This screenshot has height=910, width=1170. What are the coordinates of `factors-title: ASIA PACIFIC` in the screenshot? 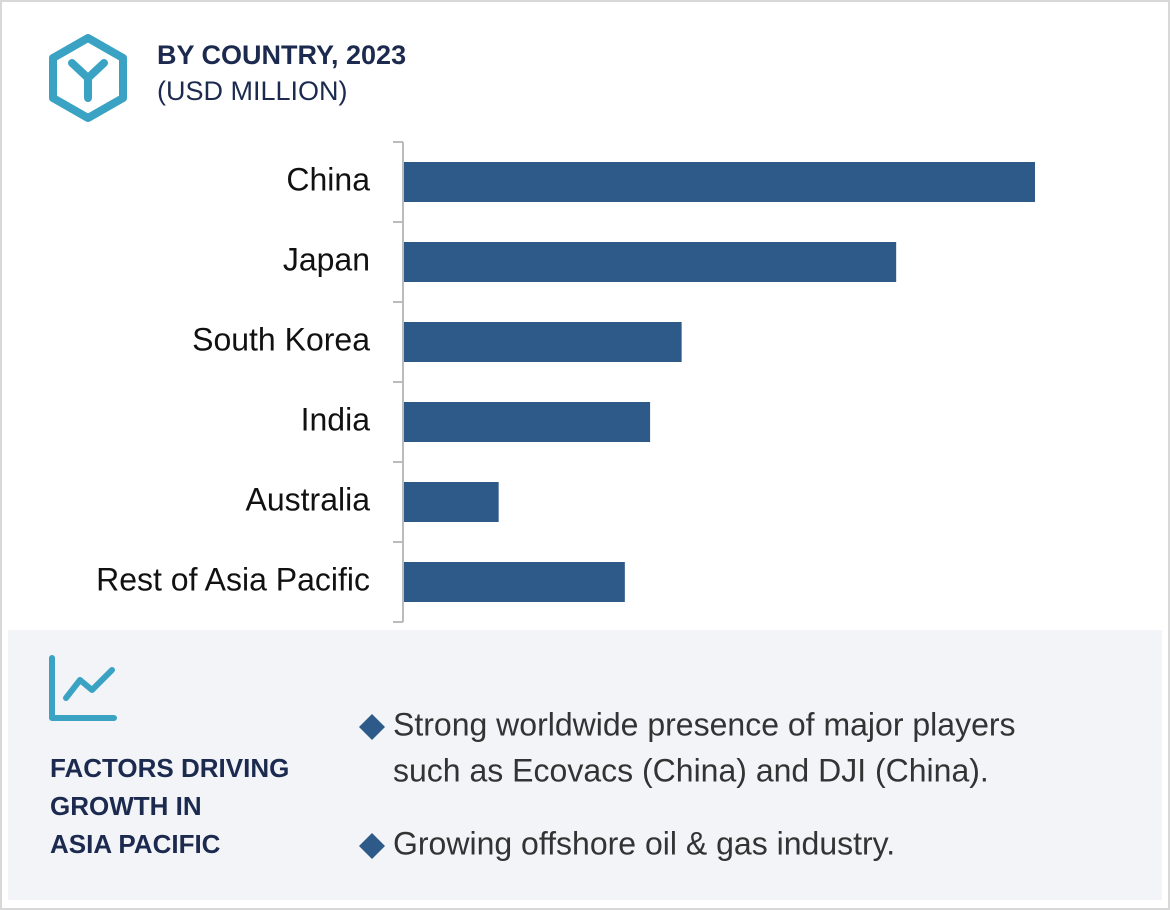 It's located at (135, 844).